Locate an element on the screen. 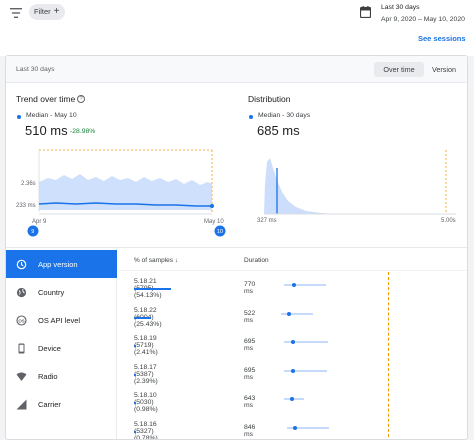  median-dot-icon is located at coordinates (19, 117).